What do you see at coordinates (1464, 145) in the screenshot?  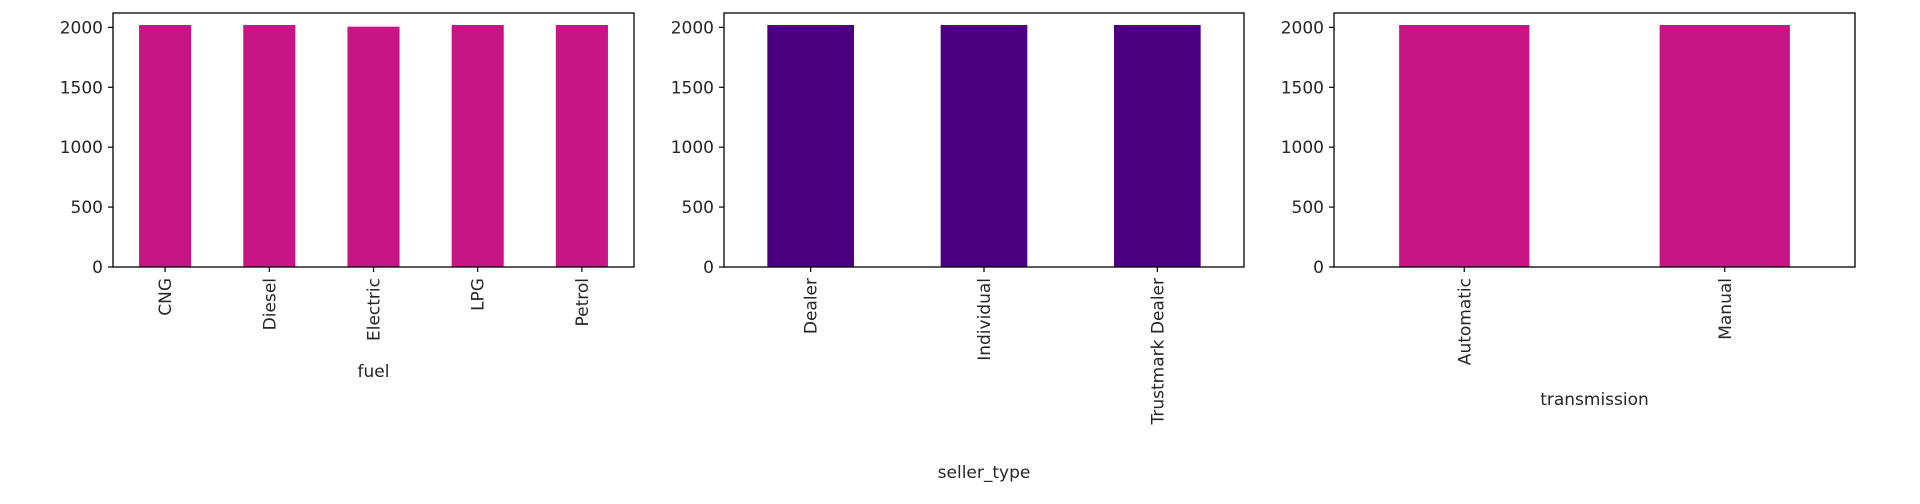 I see `bar-automatic` at bounding box center [1464, 145].